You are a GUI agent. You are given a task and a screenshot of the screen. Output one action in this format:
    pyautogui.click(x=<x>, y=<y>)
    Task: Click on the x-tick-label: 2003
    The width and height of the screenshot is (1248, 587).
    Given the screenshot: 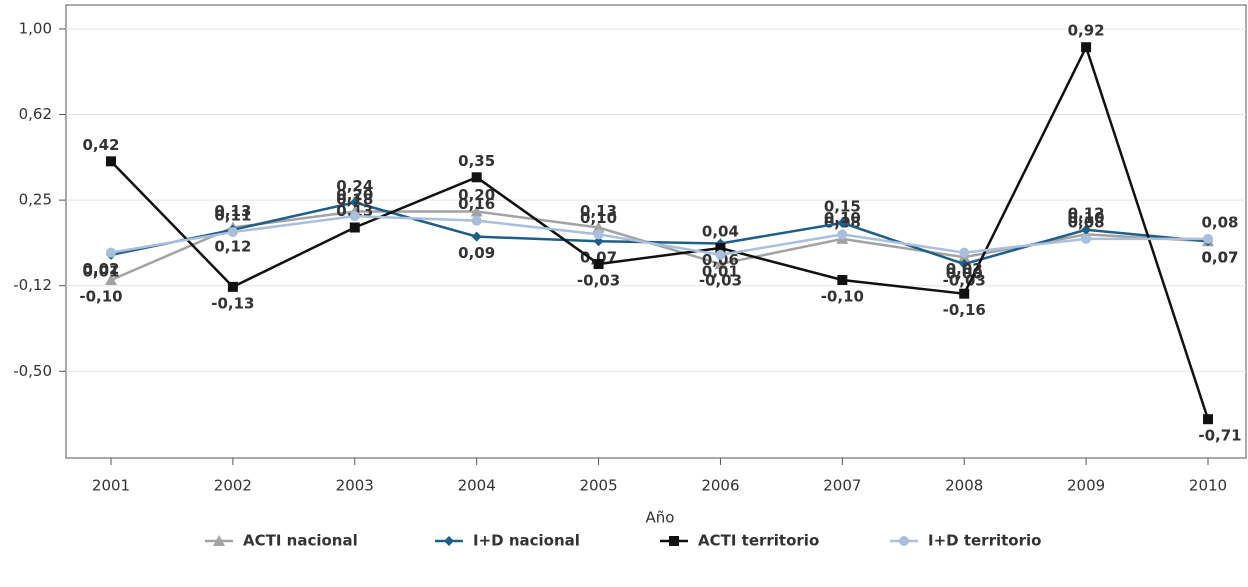 What is the action you would take?
    pyautogui.click(x=355, y=486)
    